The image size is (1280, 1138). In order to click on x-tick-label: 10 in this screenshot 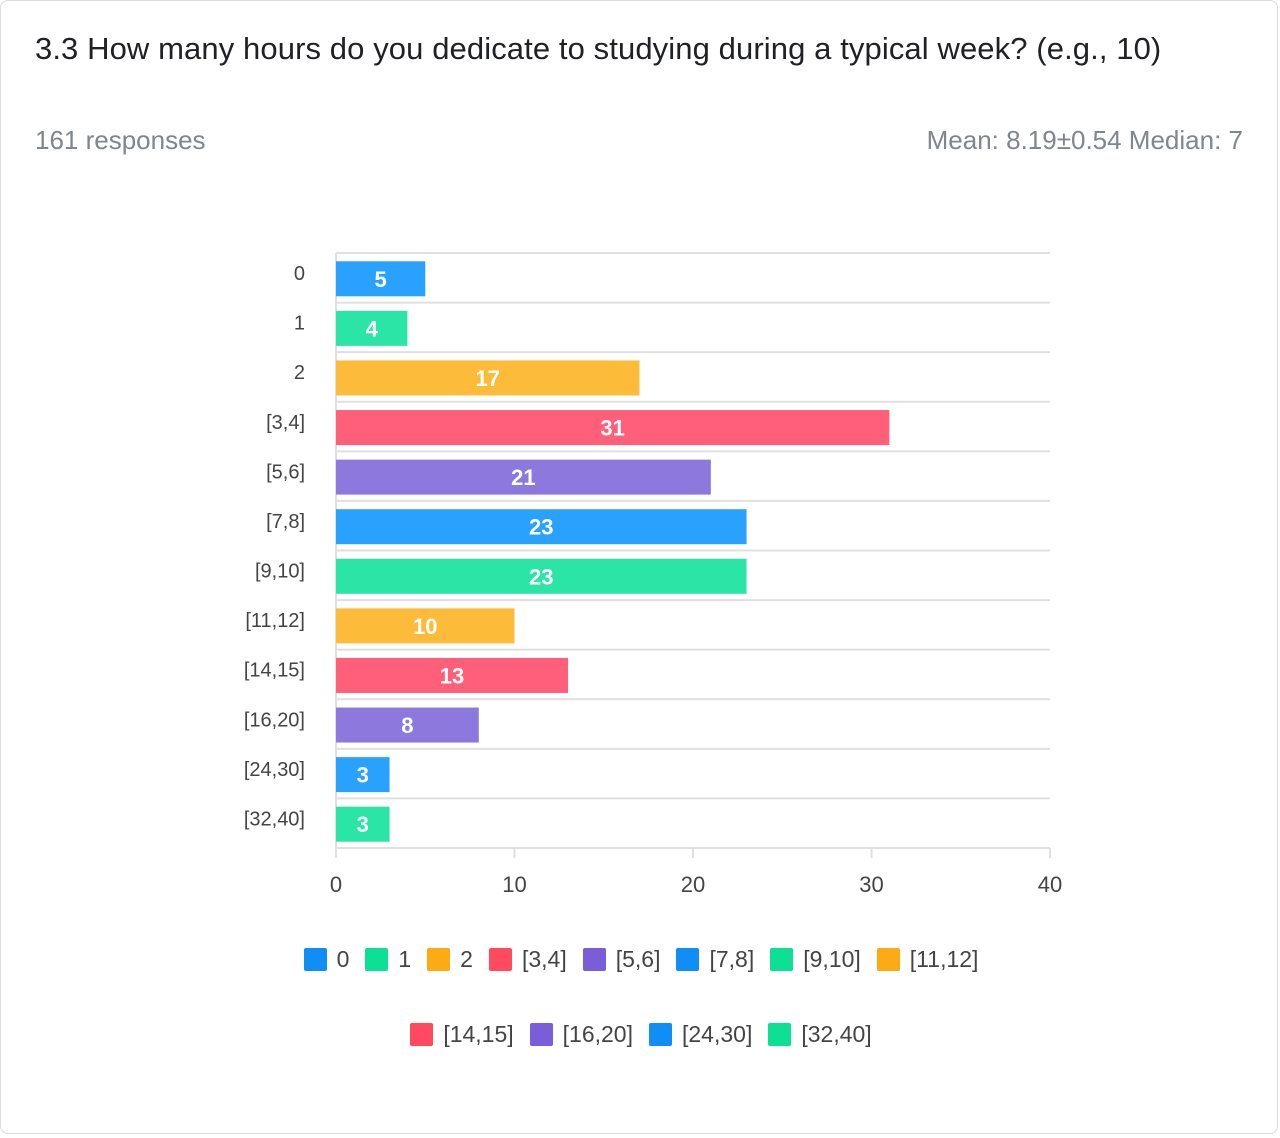, I will do `click(514, 884)`.